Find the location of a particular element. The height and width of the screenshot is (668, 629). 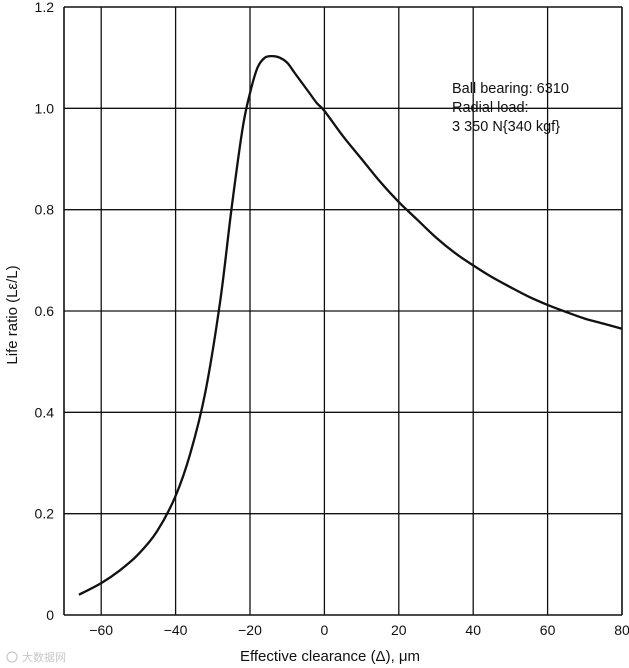

x-tick-label: −40 is located at coordinates (176, 630).